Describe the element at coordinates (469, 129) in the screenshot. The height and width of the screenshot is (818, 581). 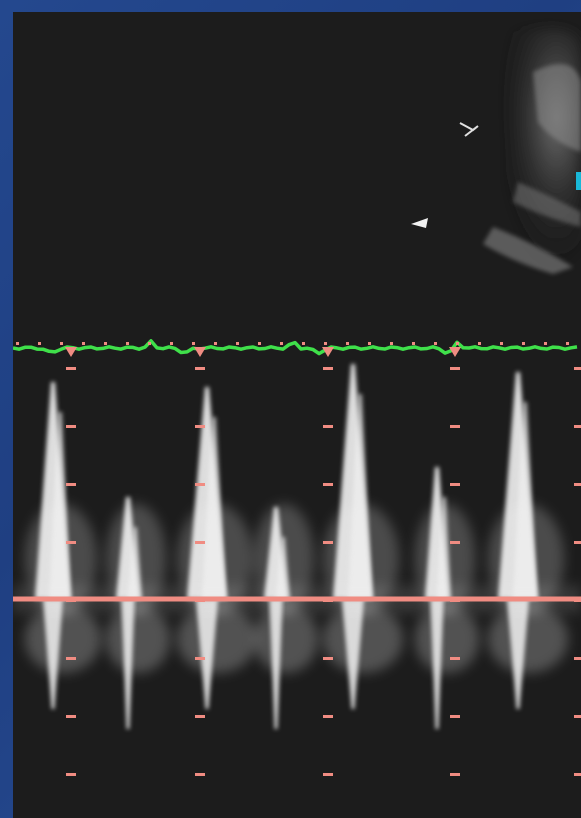
I see `sample-volume-icon` at that location.